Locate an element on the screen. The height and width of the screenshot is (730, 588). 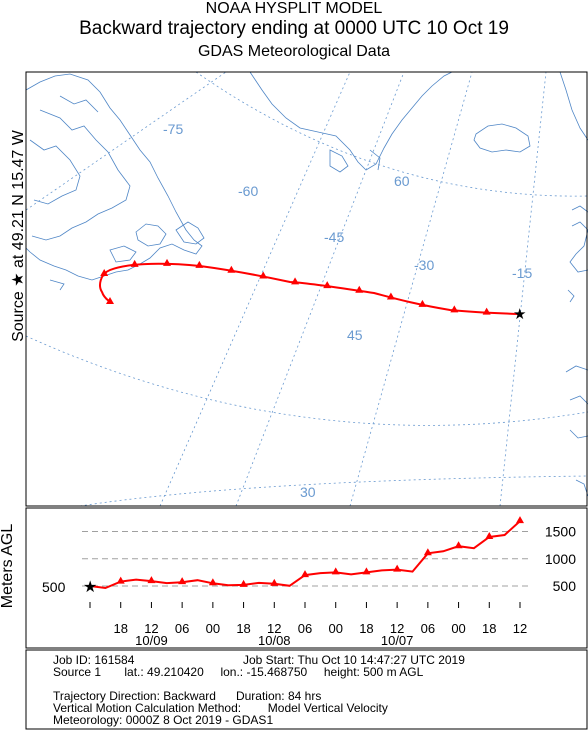
height-tick-label: 1000 is located at coordinates (560, 559).